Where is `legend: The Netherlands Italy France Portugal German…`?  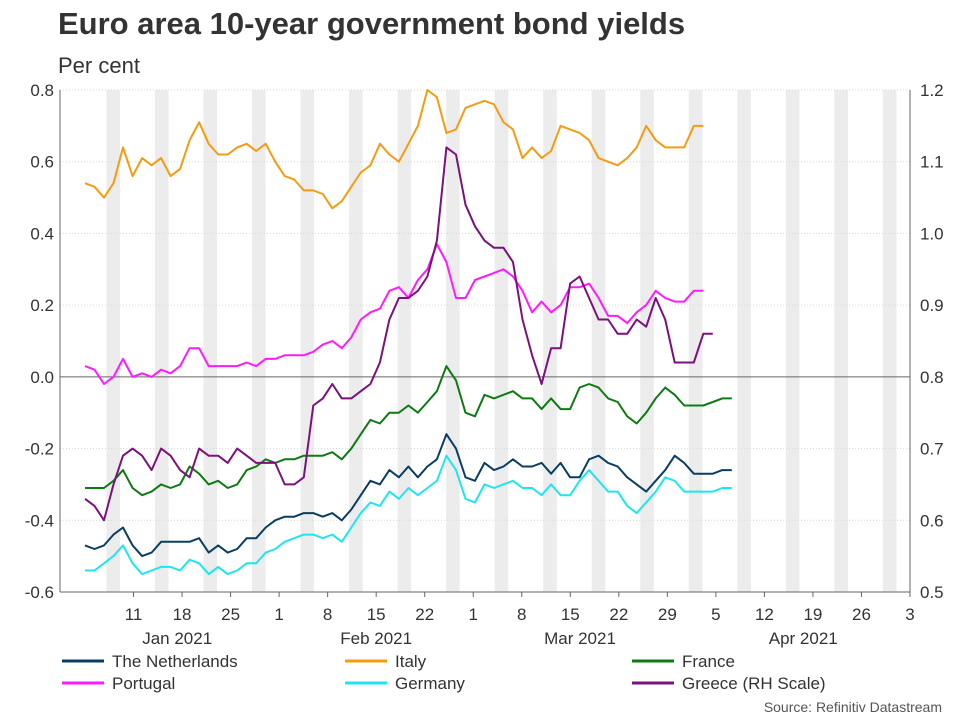 legend: The Netherlands Italy France Portugal German… is located at coordinates (444, 672).